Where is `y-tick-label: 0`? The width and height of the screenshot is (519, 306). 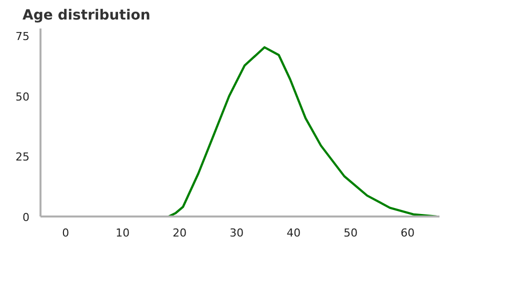
y-tick-label: 0 is located at coordinates (26, 217).